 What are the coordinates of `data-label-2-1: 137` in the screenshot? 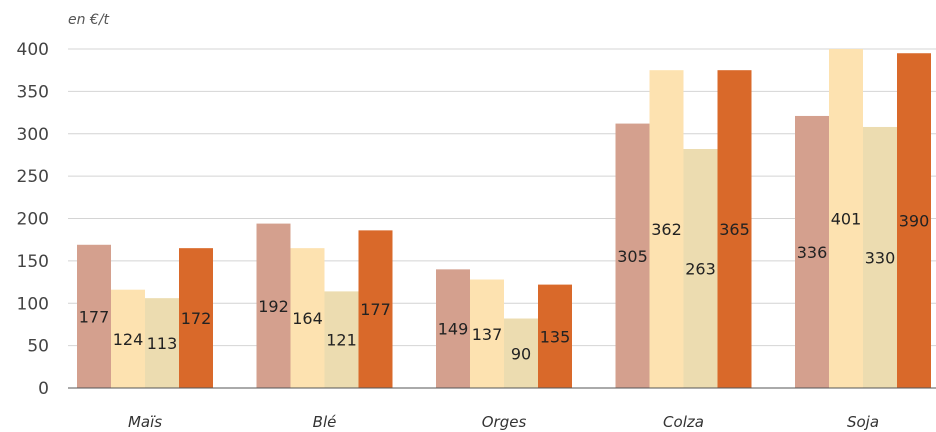 It's located at (487, 334).